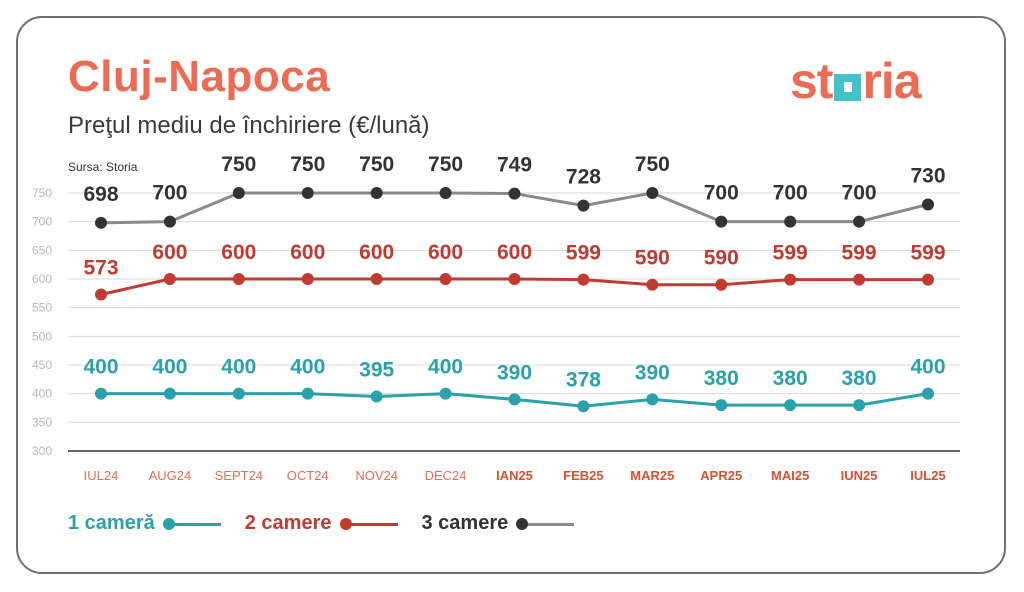  I want to click on y-tick-label: 650, so click(42, 250).